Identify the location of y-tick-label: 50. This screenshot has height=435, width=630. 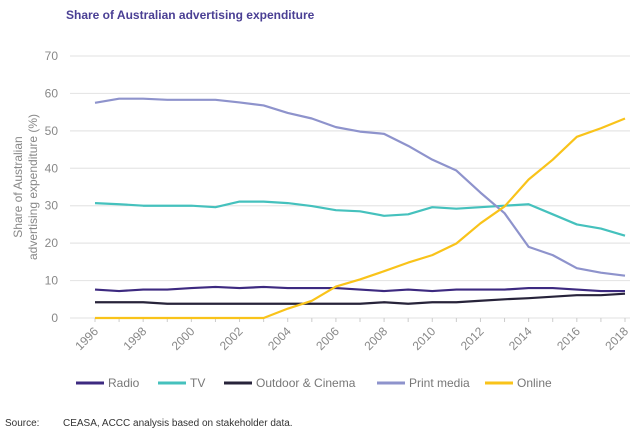
(52, 131).